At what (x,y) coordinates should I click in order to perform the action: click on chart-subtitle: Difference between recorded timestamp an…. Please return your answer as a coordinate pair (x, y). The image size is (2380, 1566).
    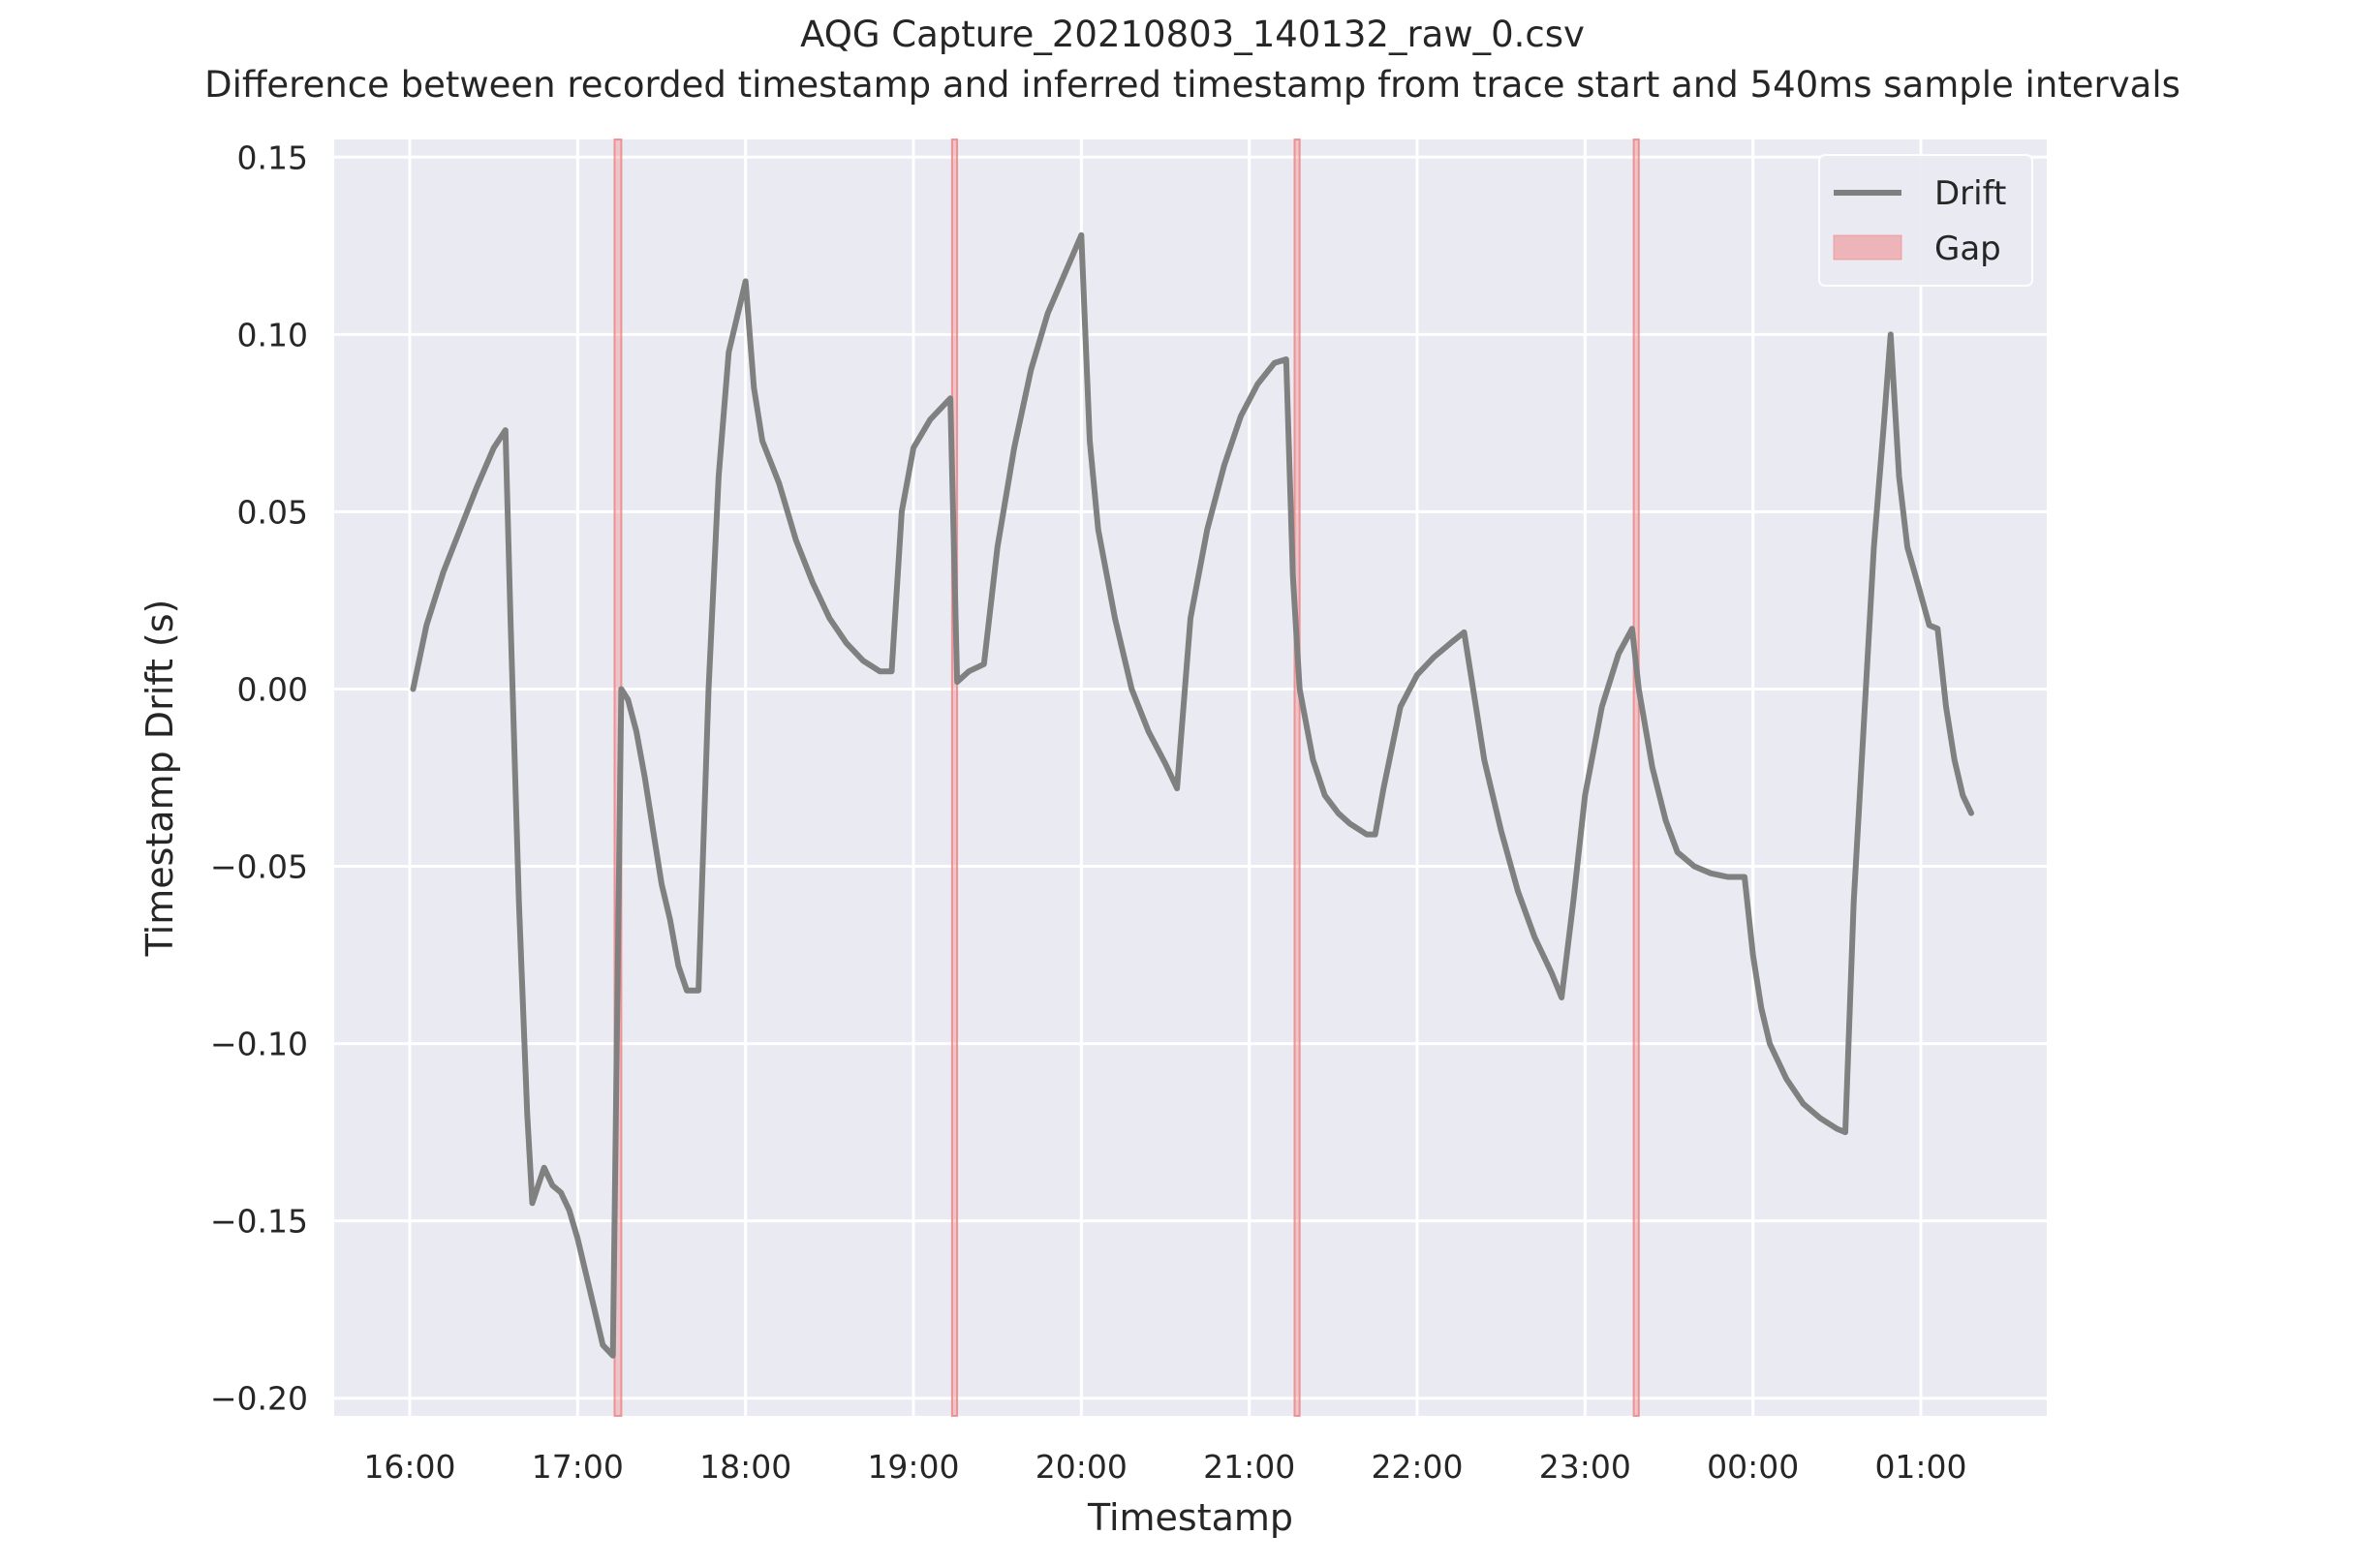
    Looking at the image, I should click on (1192, 85).